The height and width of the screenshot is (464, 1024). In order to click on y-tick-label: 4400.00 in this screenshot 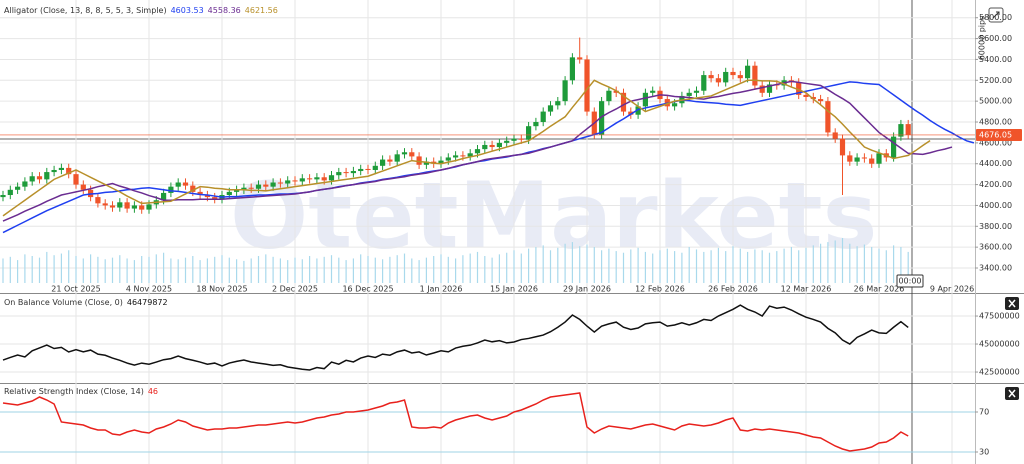, I will do `click(995, 163)`.